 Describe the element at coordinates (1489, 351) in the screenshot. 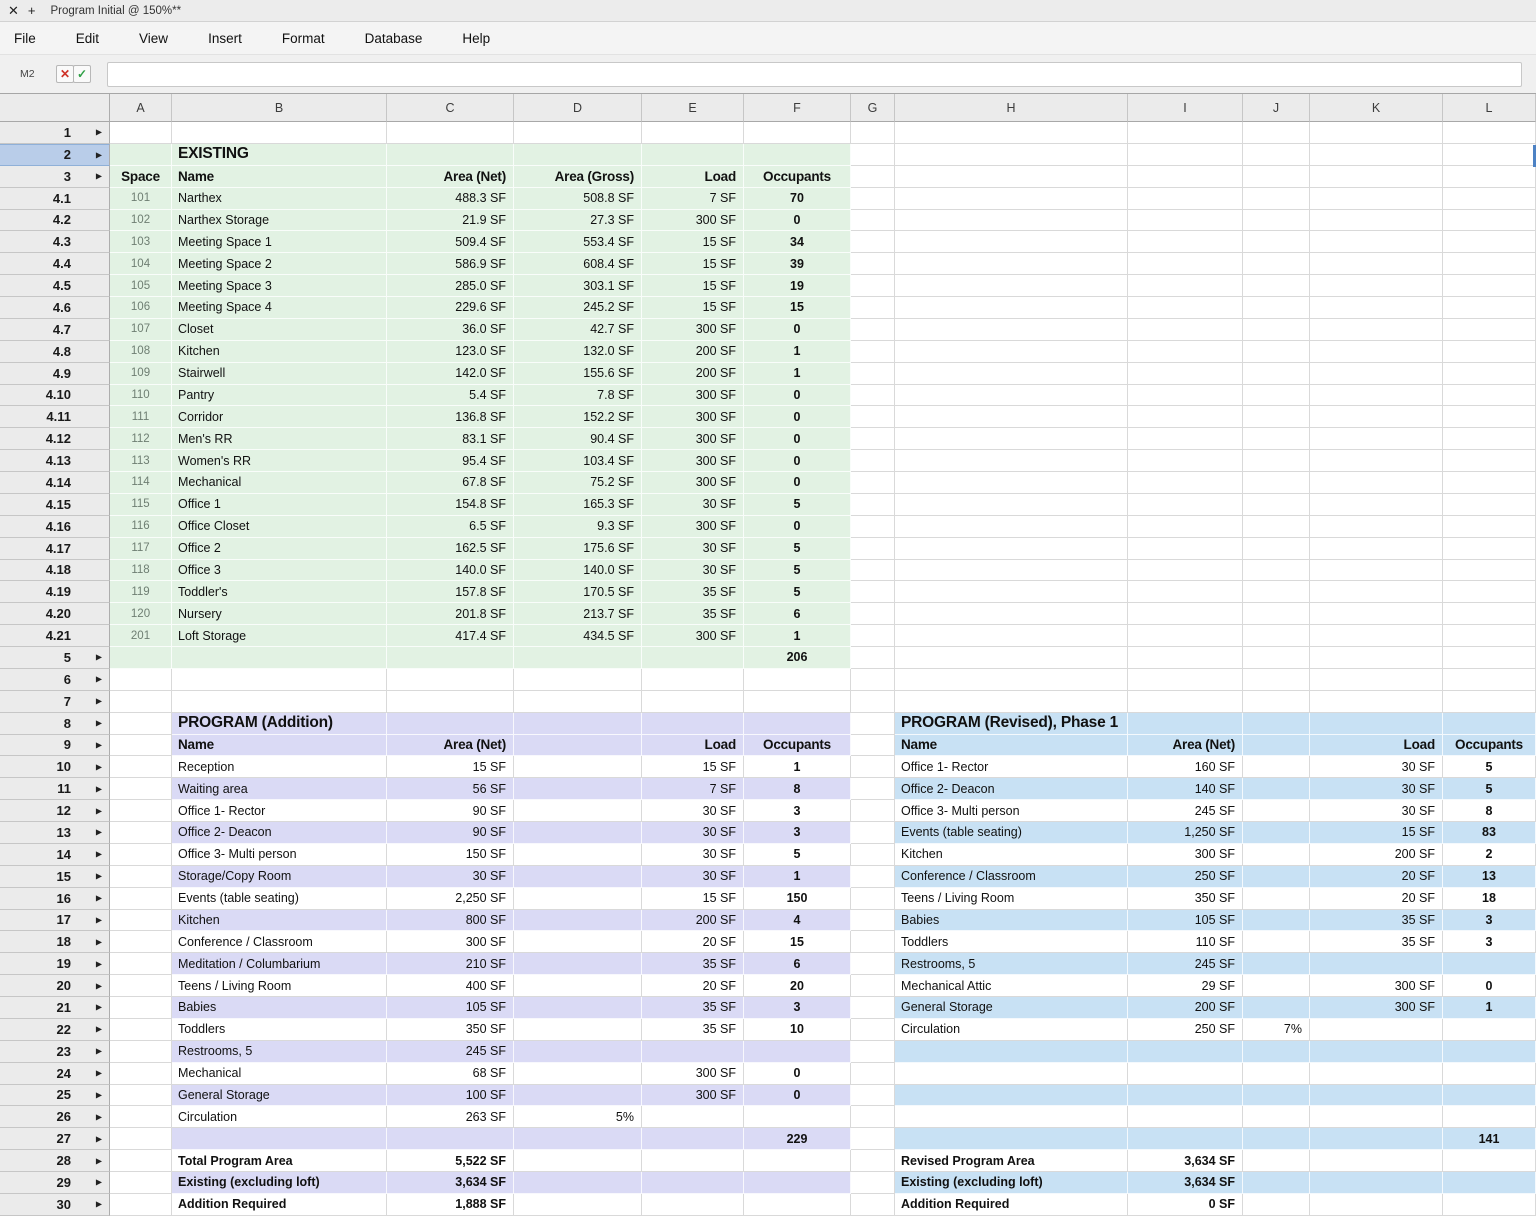

I see `cell-L4.8` at that location.